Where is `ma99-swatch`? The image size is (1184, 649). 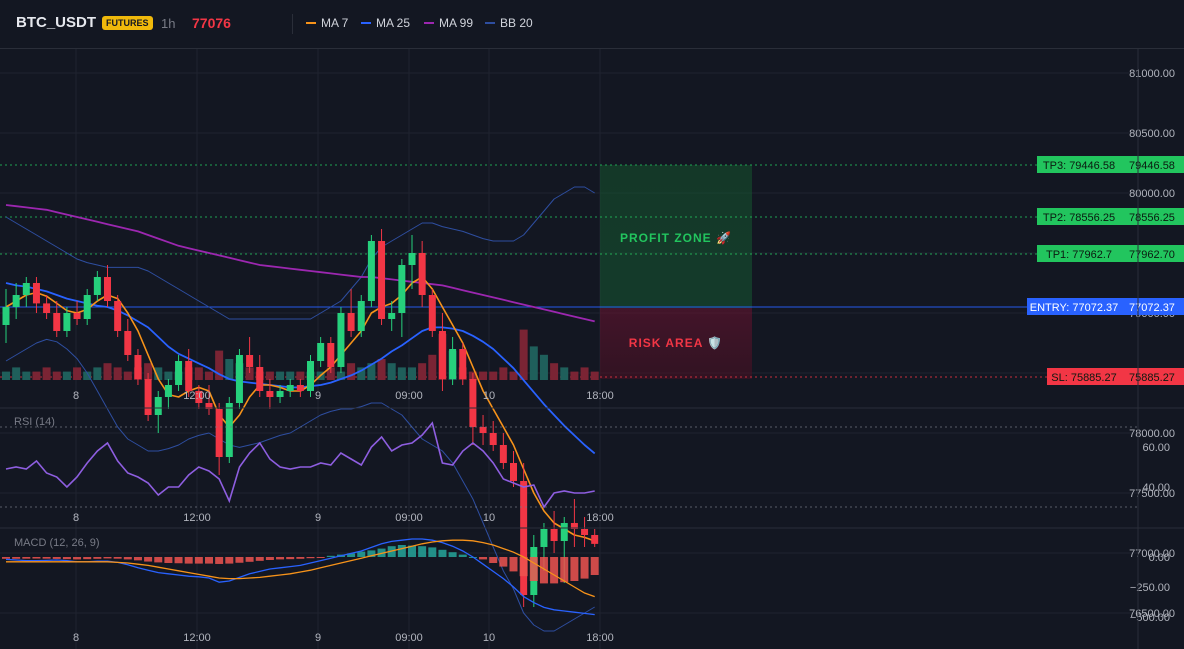 ma99-swatch is located at coordinates (429, 23).